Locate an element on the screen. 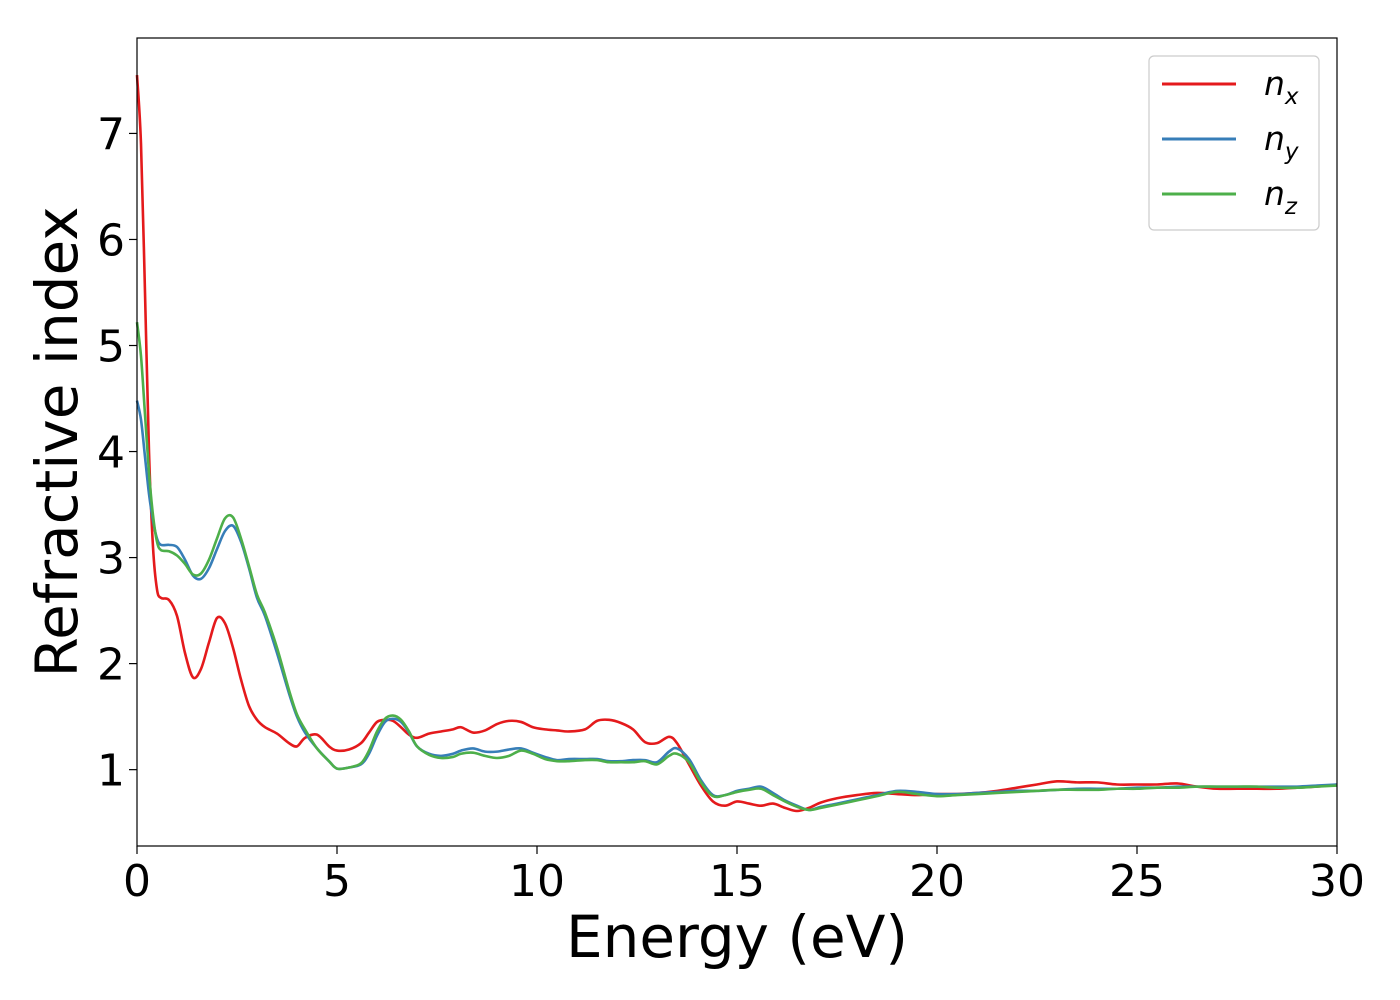  y-tick-label: 4 is located at coordinates (111, 453).